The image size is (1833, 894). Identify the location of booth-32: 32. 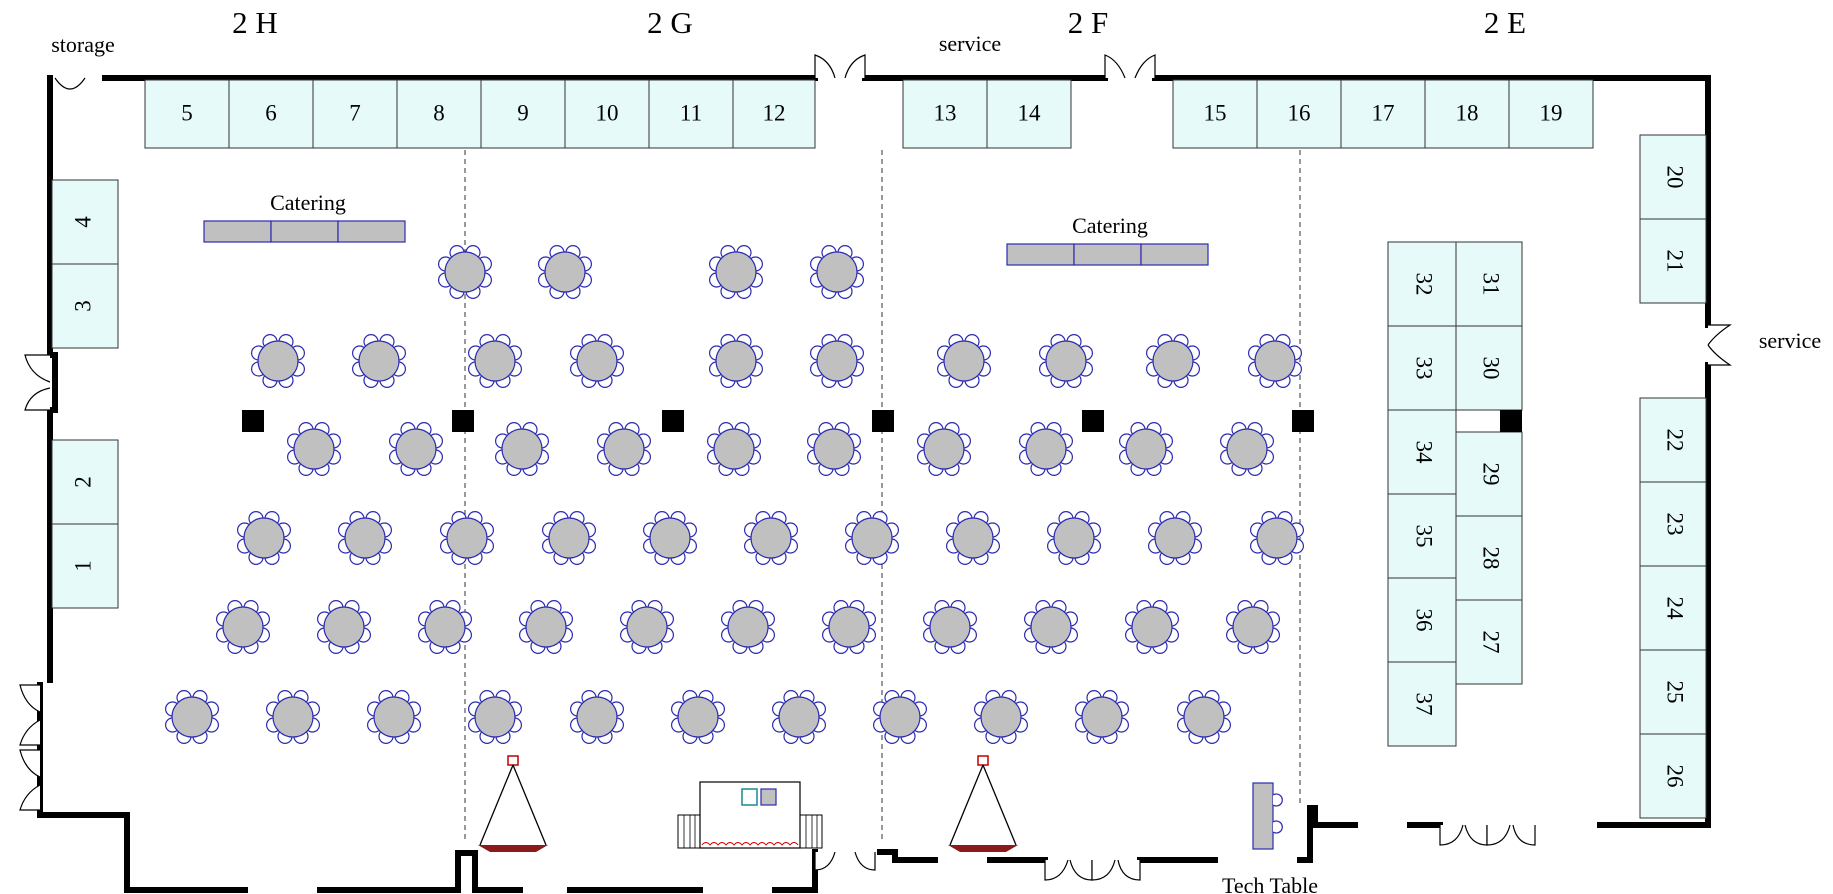
(1422, 284).